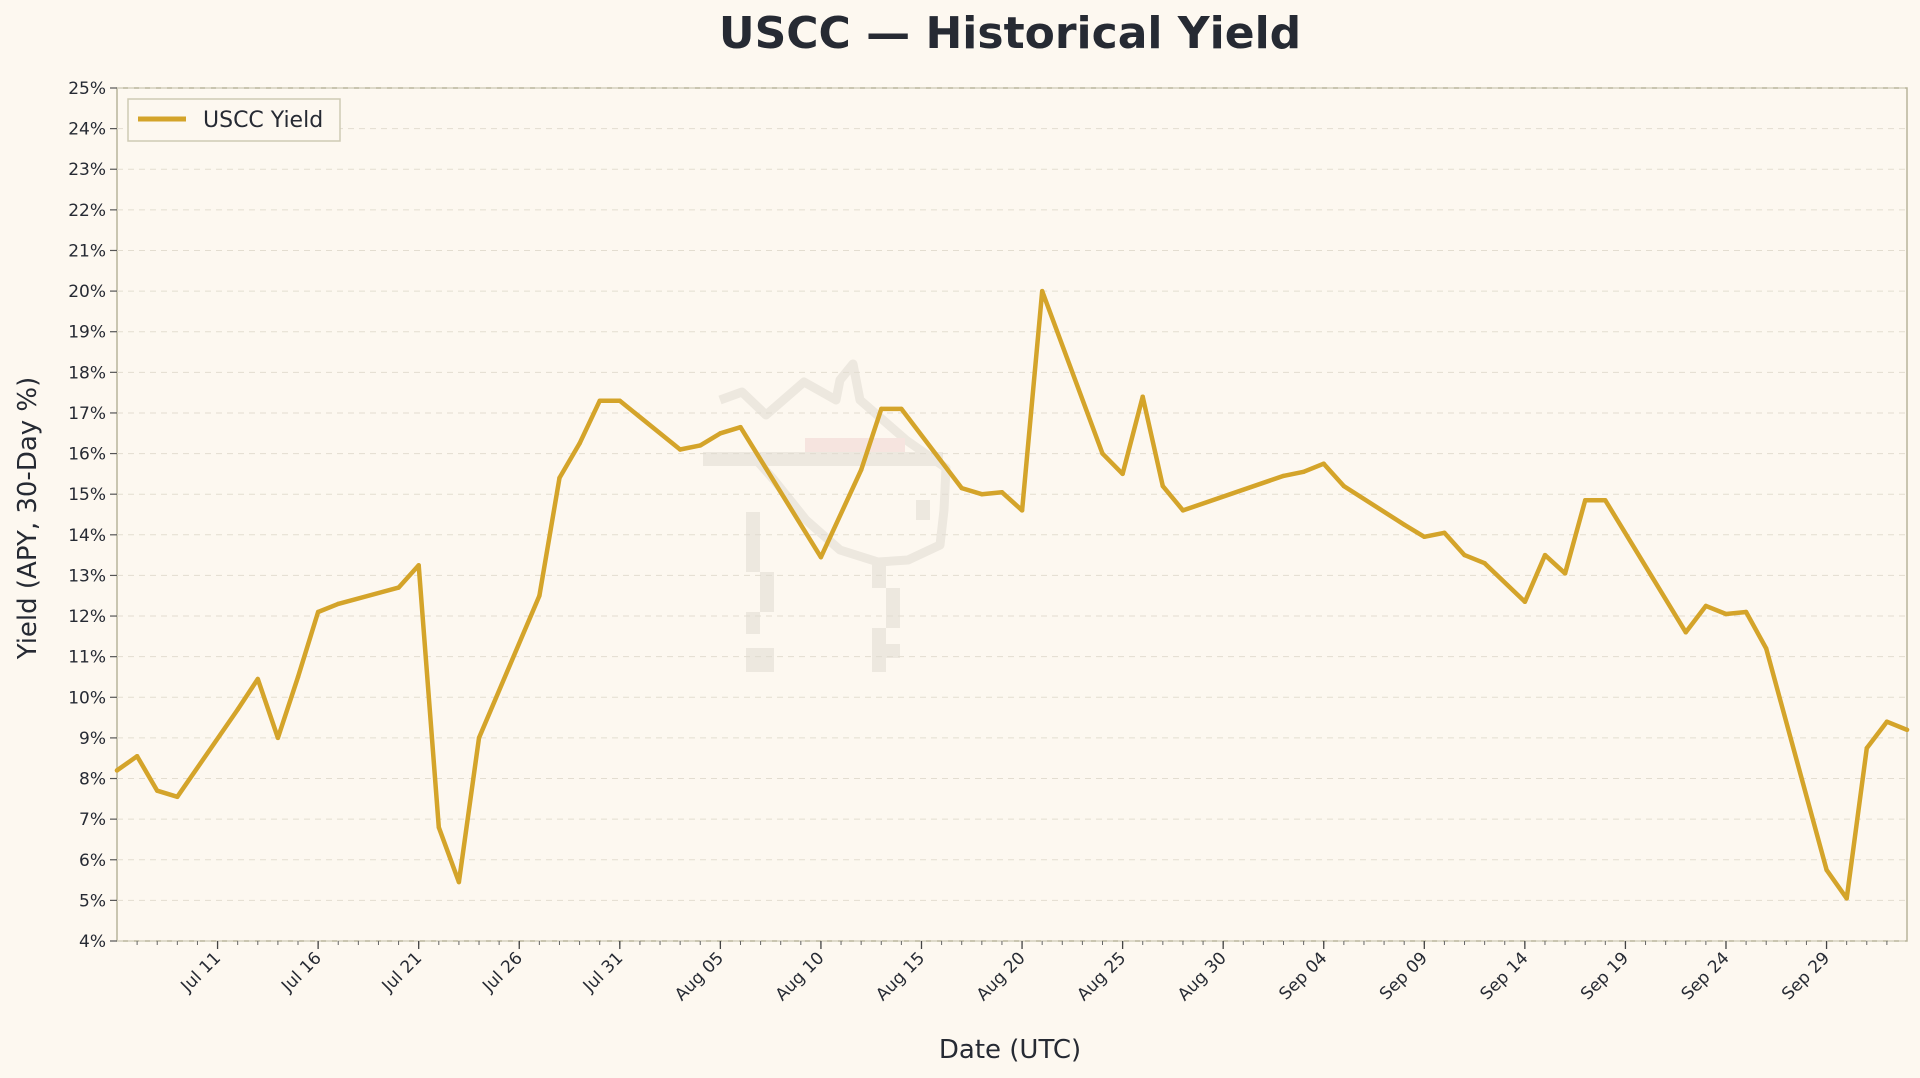  I want to click on x-tick-label: Aug 30, so click(1202, 976).